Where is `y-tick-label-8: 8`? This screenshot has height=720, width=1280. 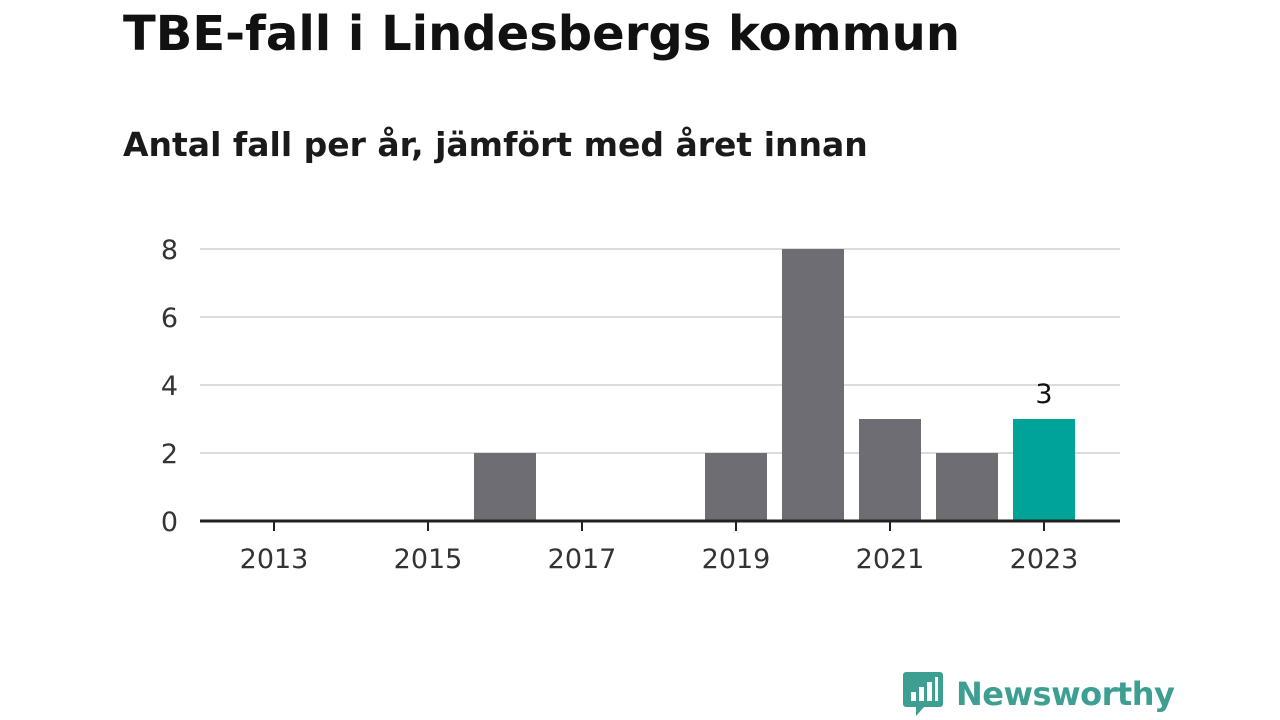 y-tick-label-8: 8 is located at coordinates (169, 250).